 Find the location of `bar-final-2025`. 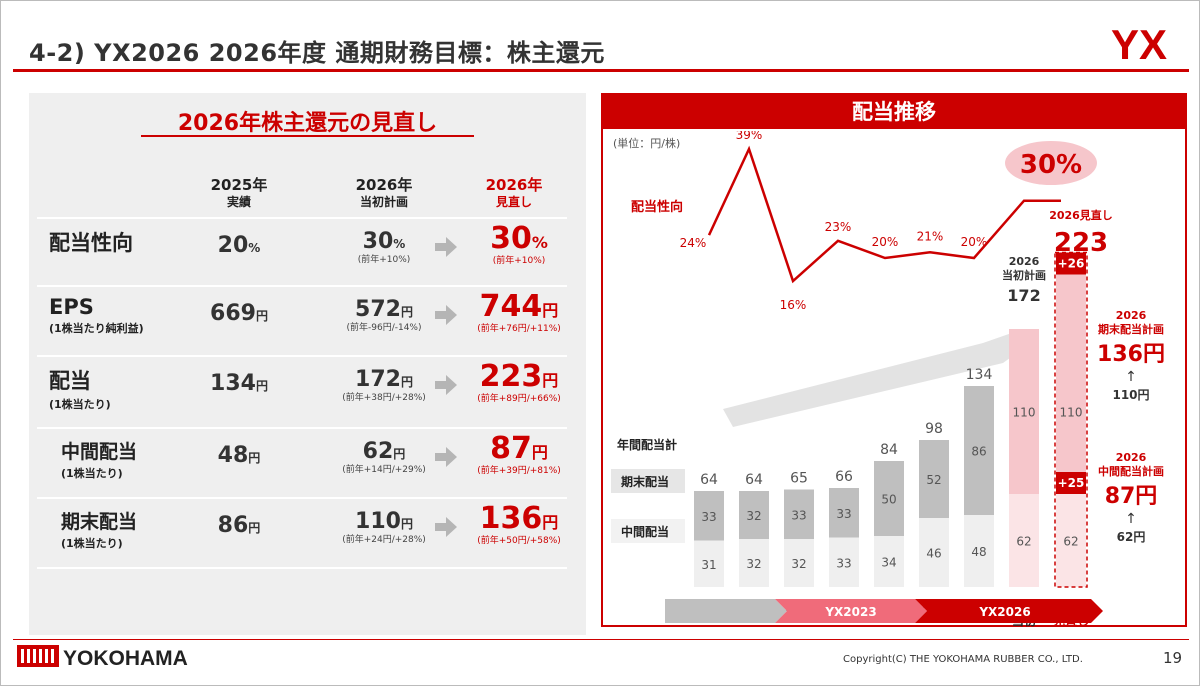

bar-final-2025 is located at coordinates (979, 450).